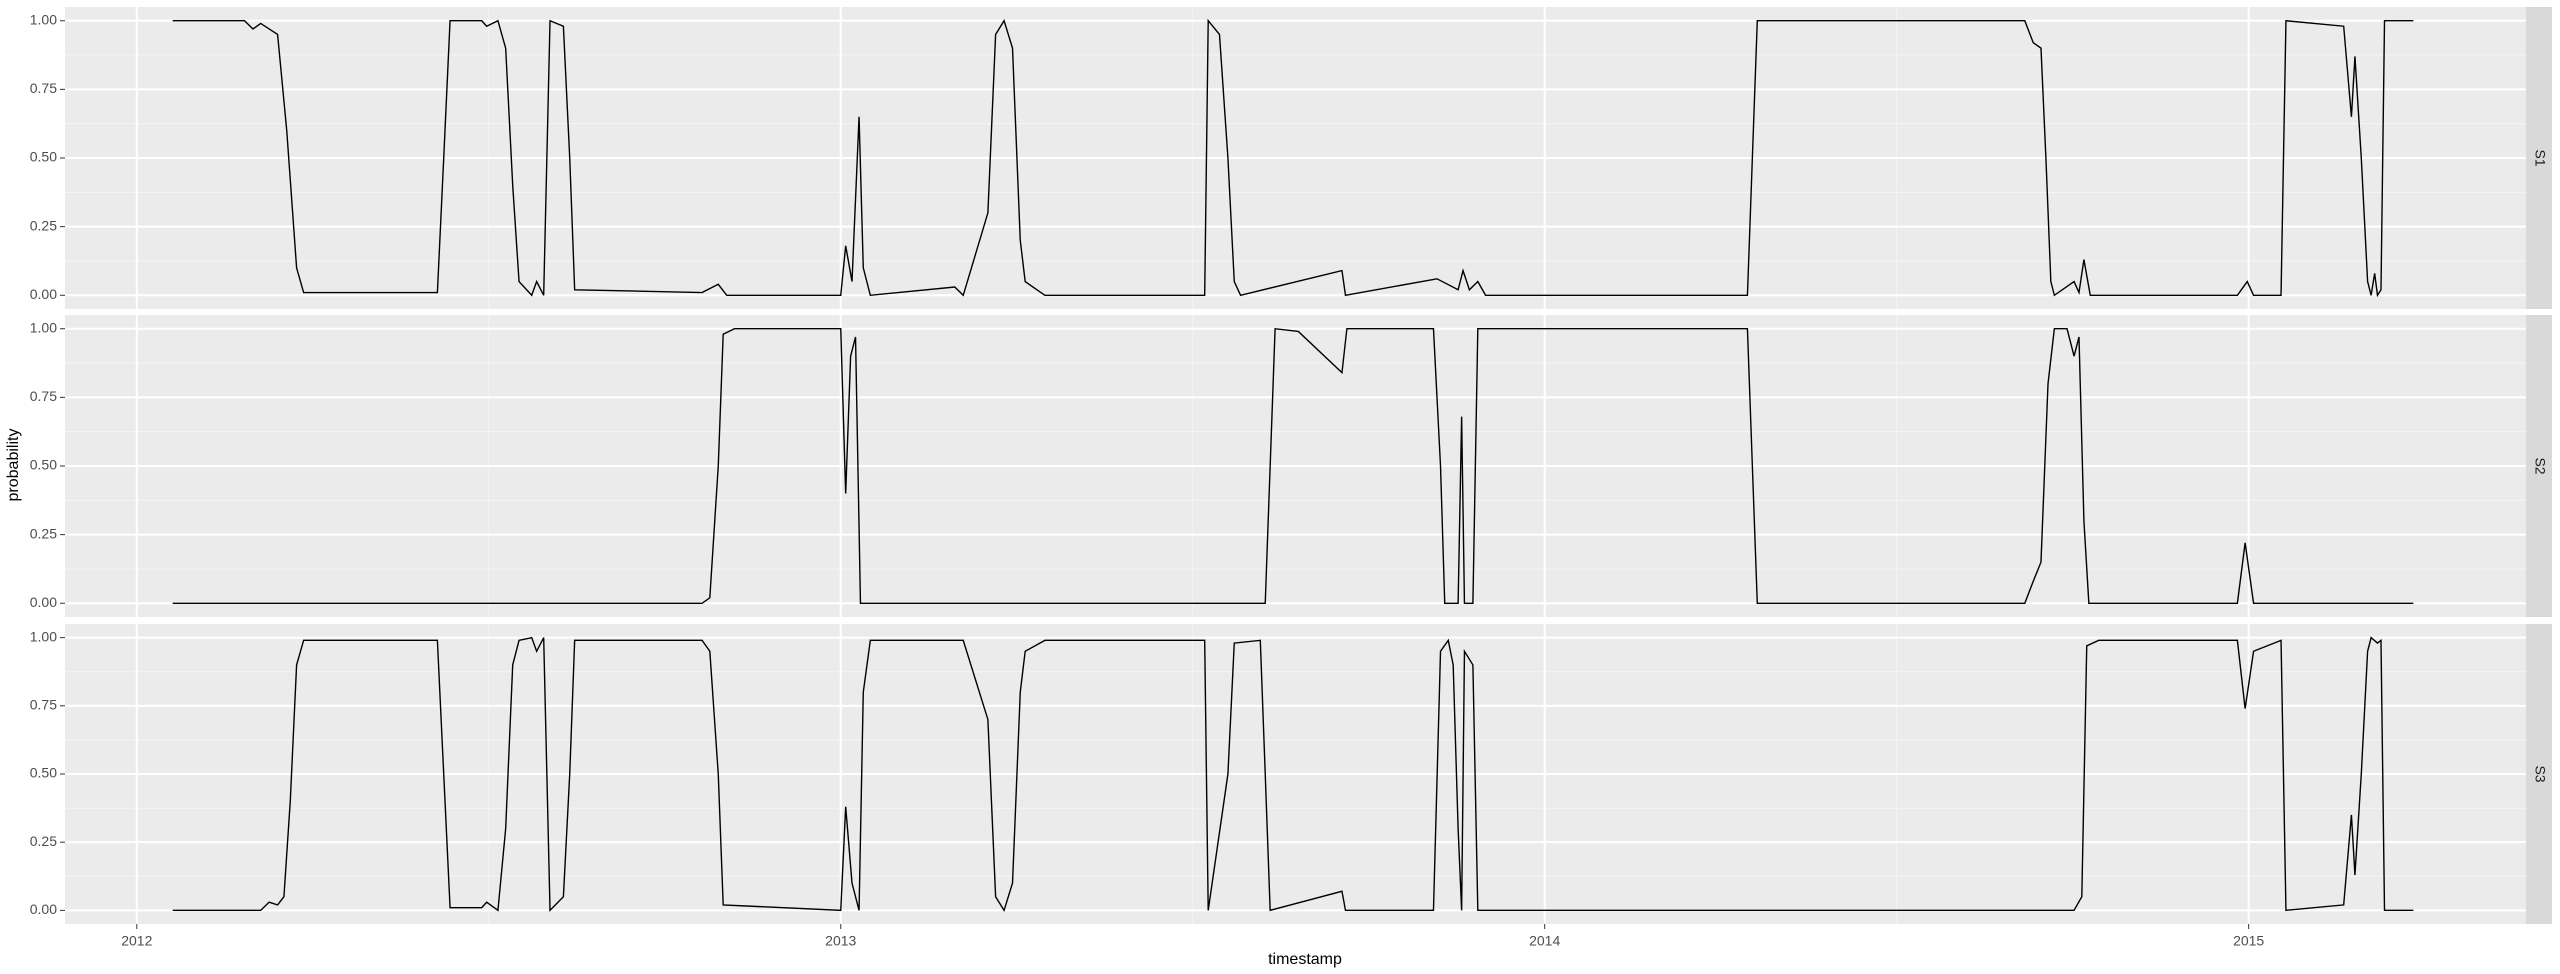  I want to click on y-axis-title: probability, so click(13, 465).